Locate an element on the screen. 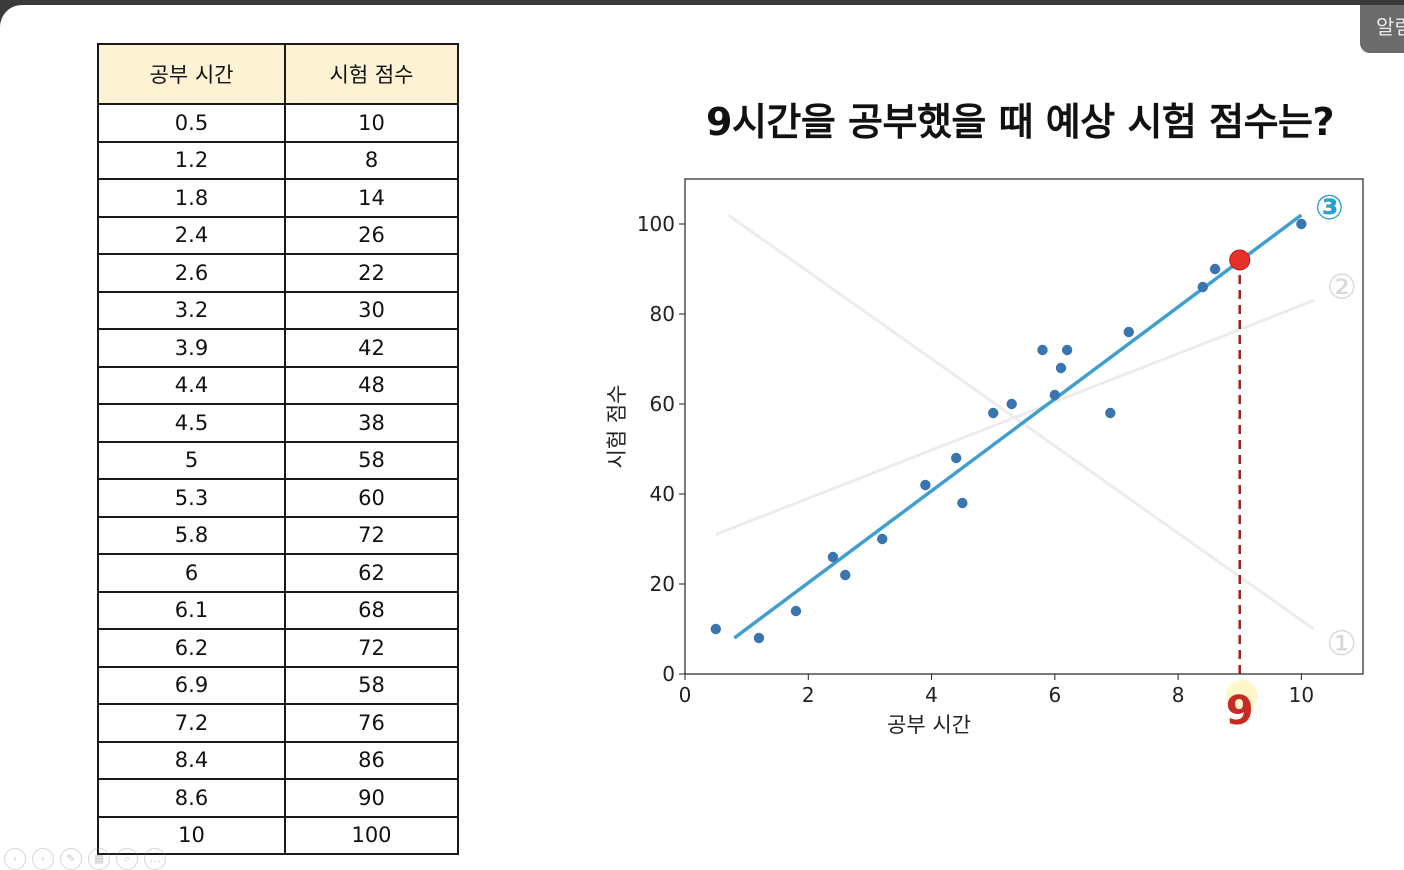 This screenshot has height=870, width=1404. cell-exam-score: 48 is located at coordinates (371, 385).